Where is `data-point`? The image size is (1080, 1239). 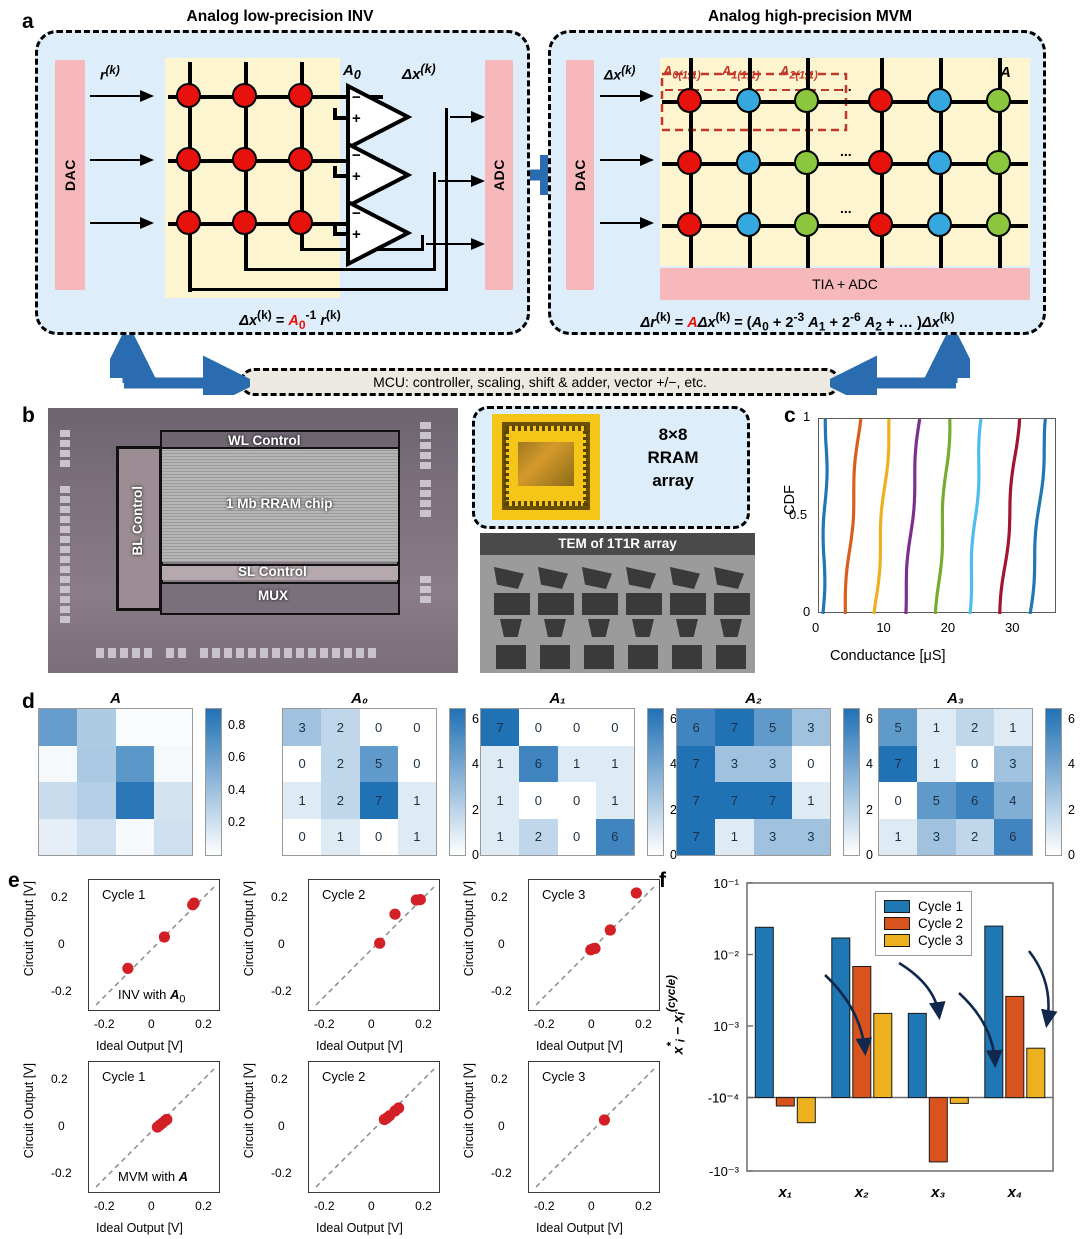
data-point is located at coordinates (167, 1119).